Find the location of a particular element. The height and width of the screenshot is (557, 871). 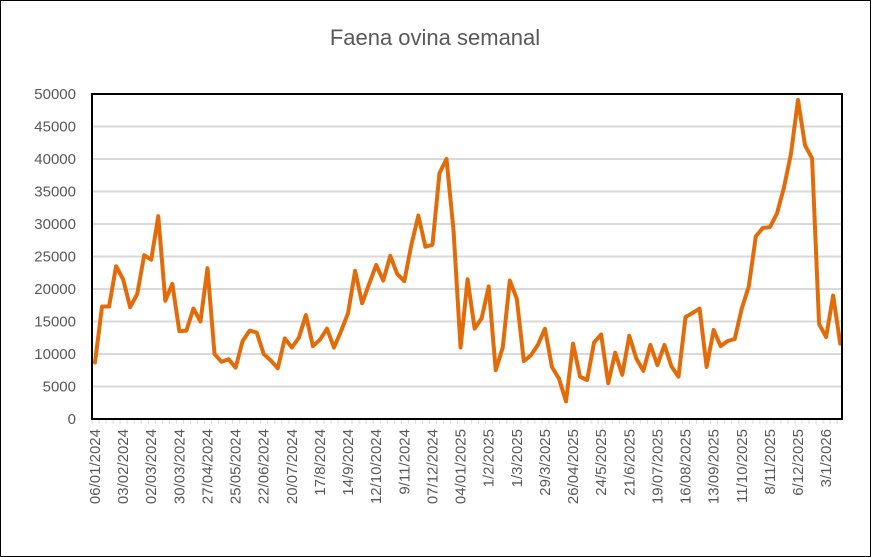

x-tick-label: 12/10/2024 is located at coordinates (376, 466).